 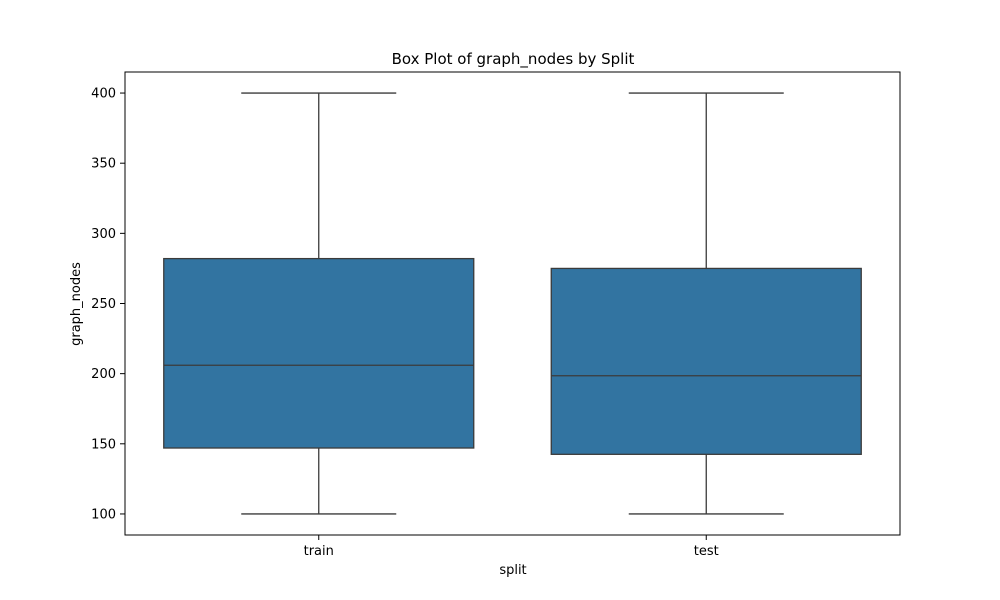 What do you see at coordinates (512, 570) in the screenshot?
I see `x-axis-label: split` at bounding box center [512, 570].